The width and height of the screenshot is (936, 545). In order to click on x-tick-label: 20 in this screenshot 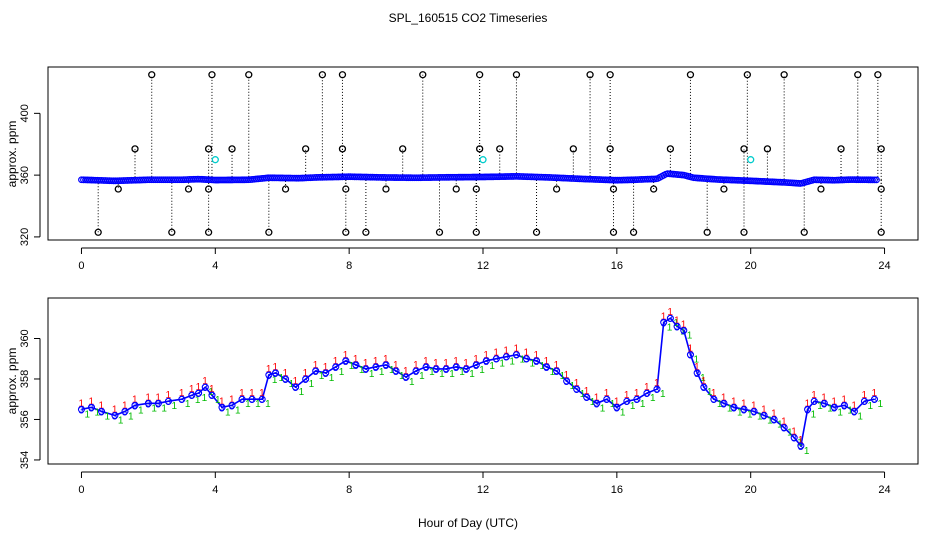, I will do `click(751, 266)`.